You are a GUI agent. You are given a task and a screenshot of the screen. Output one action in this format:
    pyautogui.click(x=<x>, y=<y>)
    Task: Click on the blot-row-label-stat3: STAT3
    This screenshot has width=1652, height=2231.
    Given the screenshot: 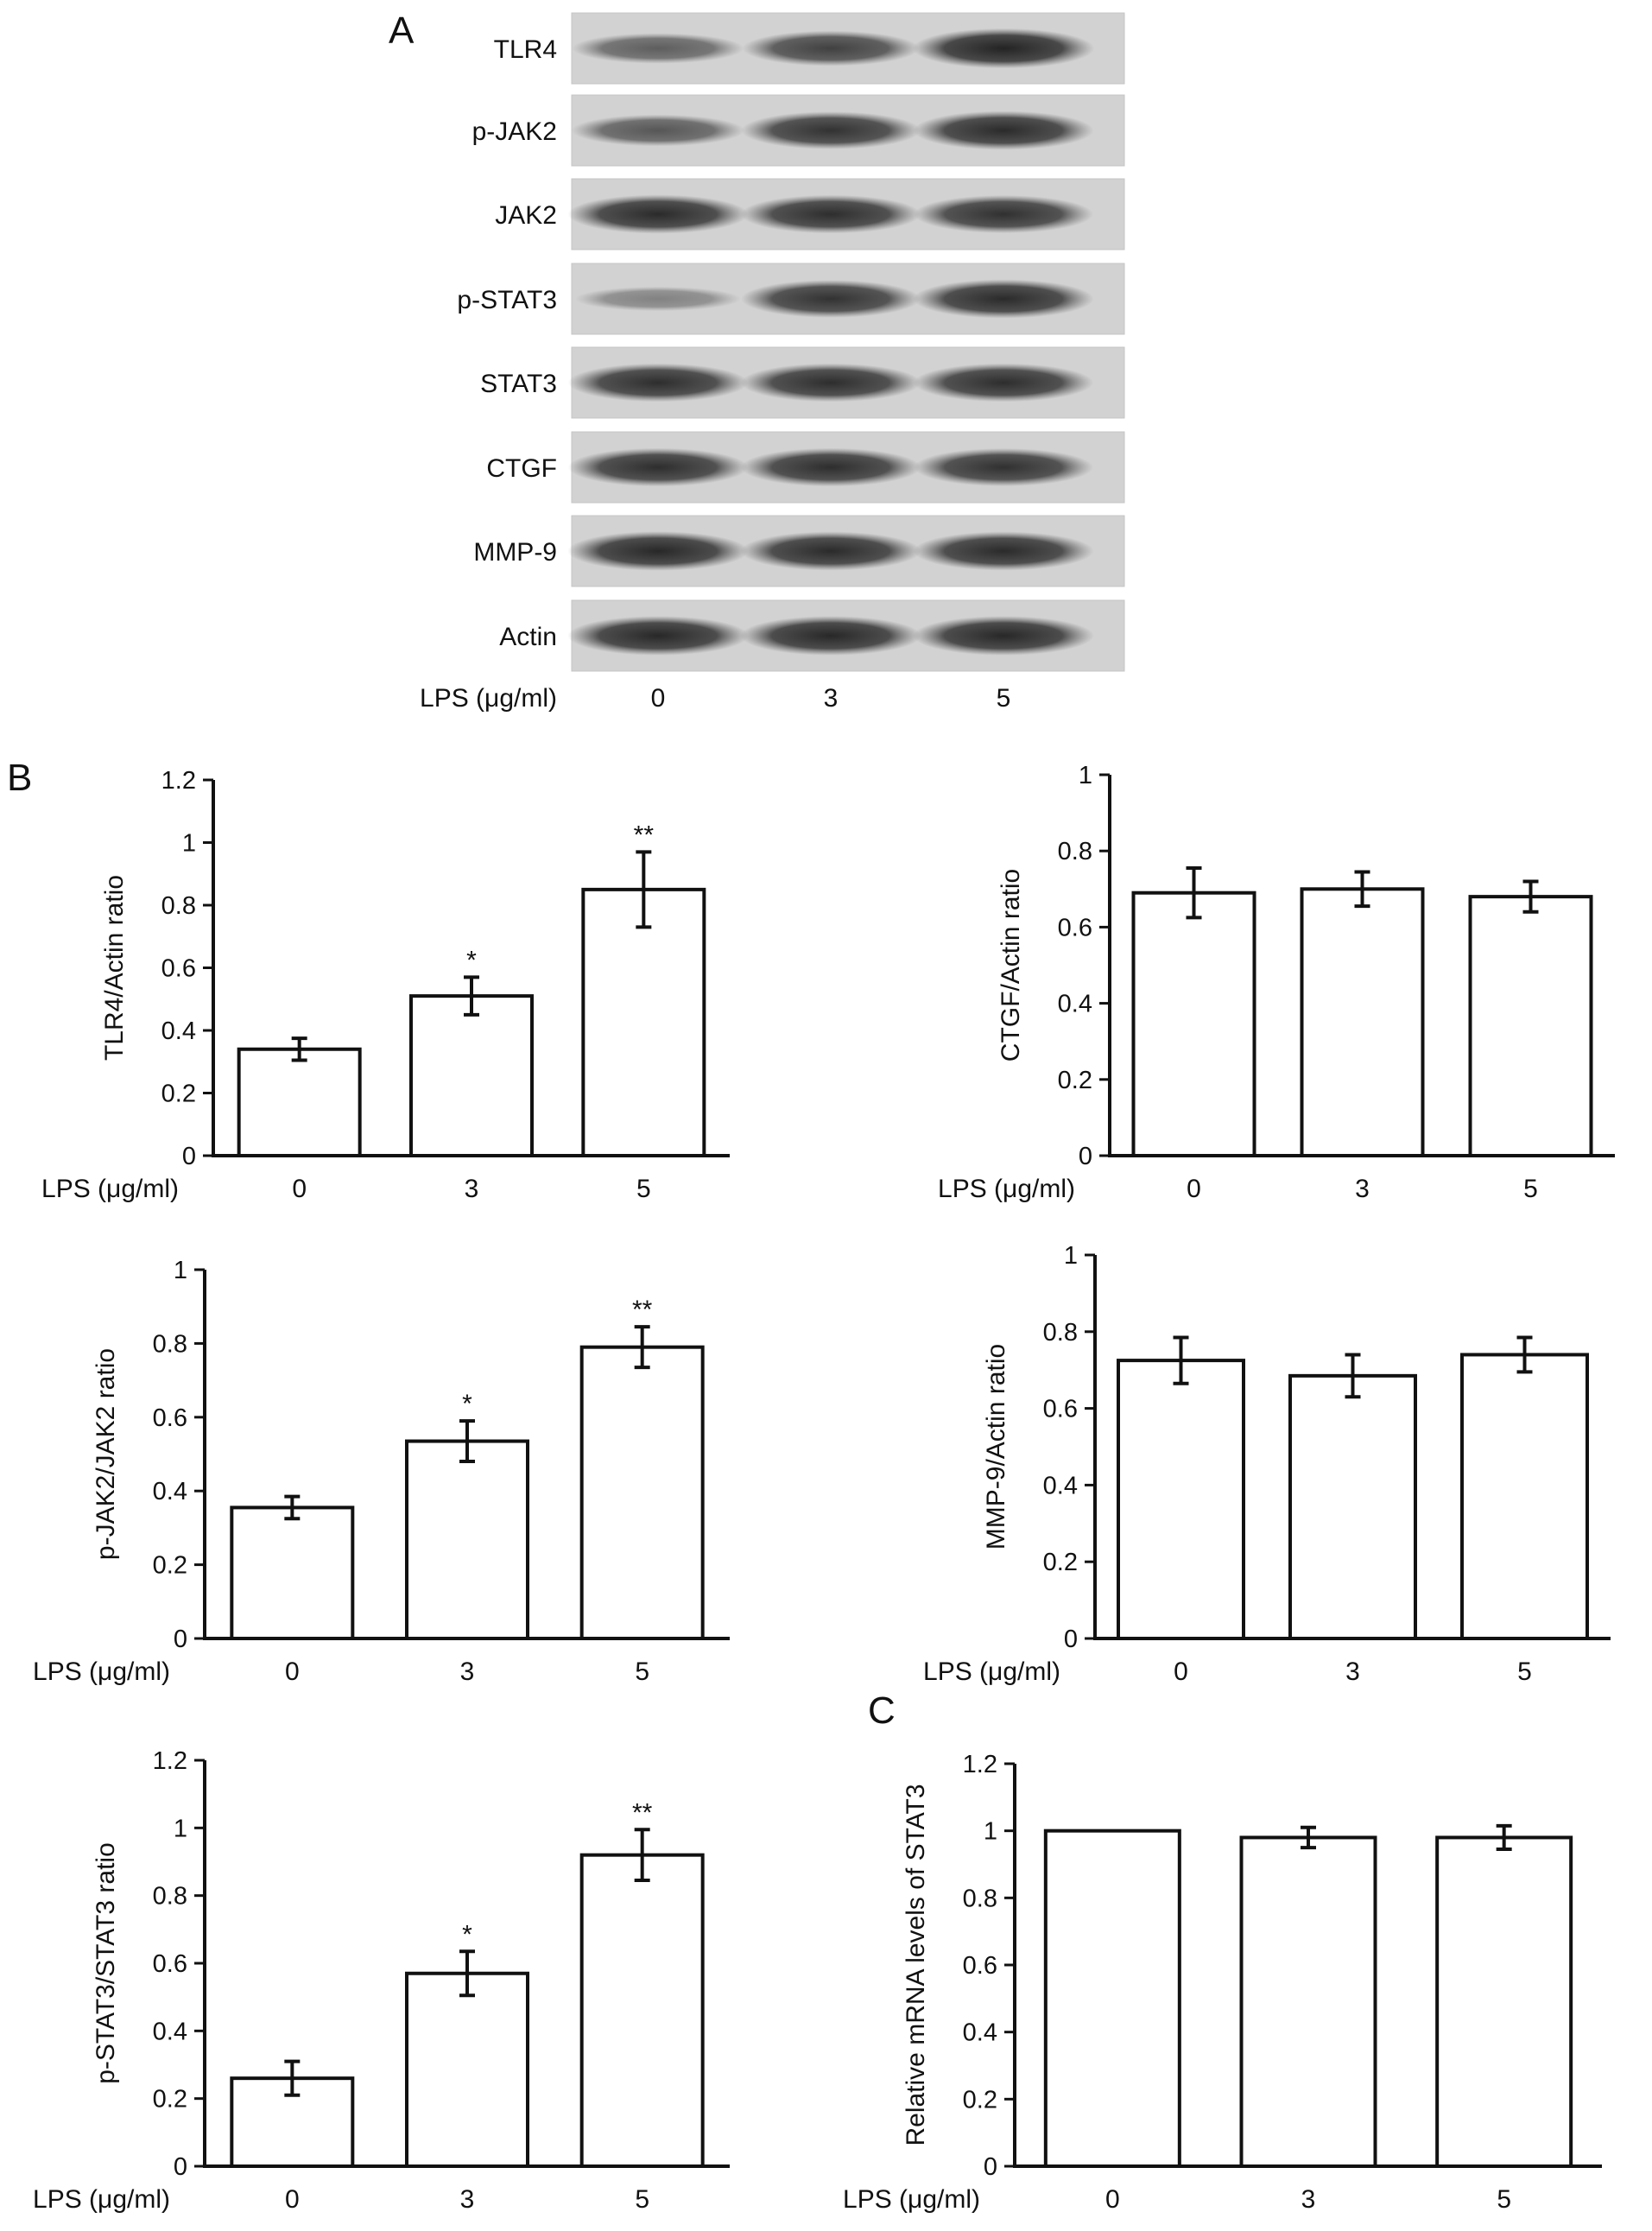 What is the action you would take?
    pyautogui.click(x=518, y=384)
    